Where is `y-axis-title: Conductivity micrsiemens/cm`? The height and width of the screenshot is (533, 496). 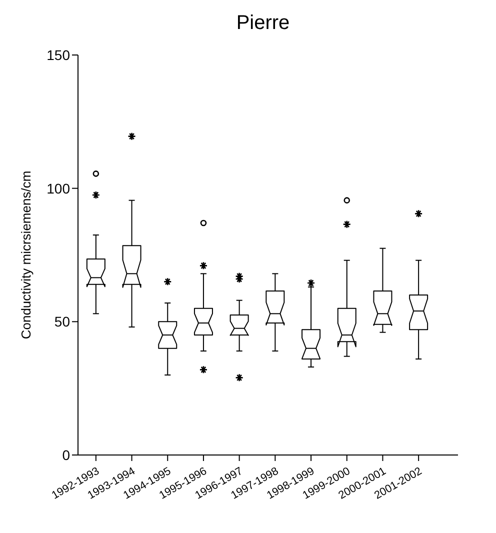 y-axis-title: Conductivity micrsiemens/cm is located at coordinates (26, 255).